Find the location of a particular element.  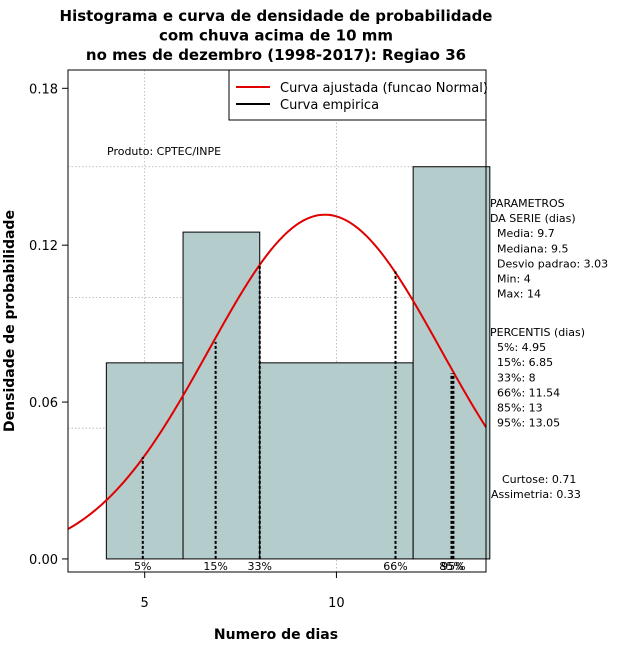

params-line: PARAMETROS is located at coordinates (527, 203).